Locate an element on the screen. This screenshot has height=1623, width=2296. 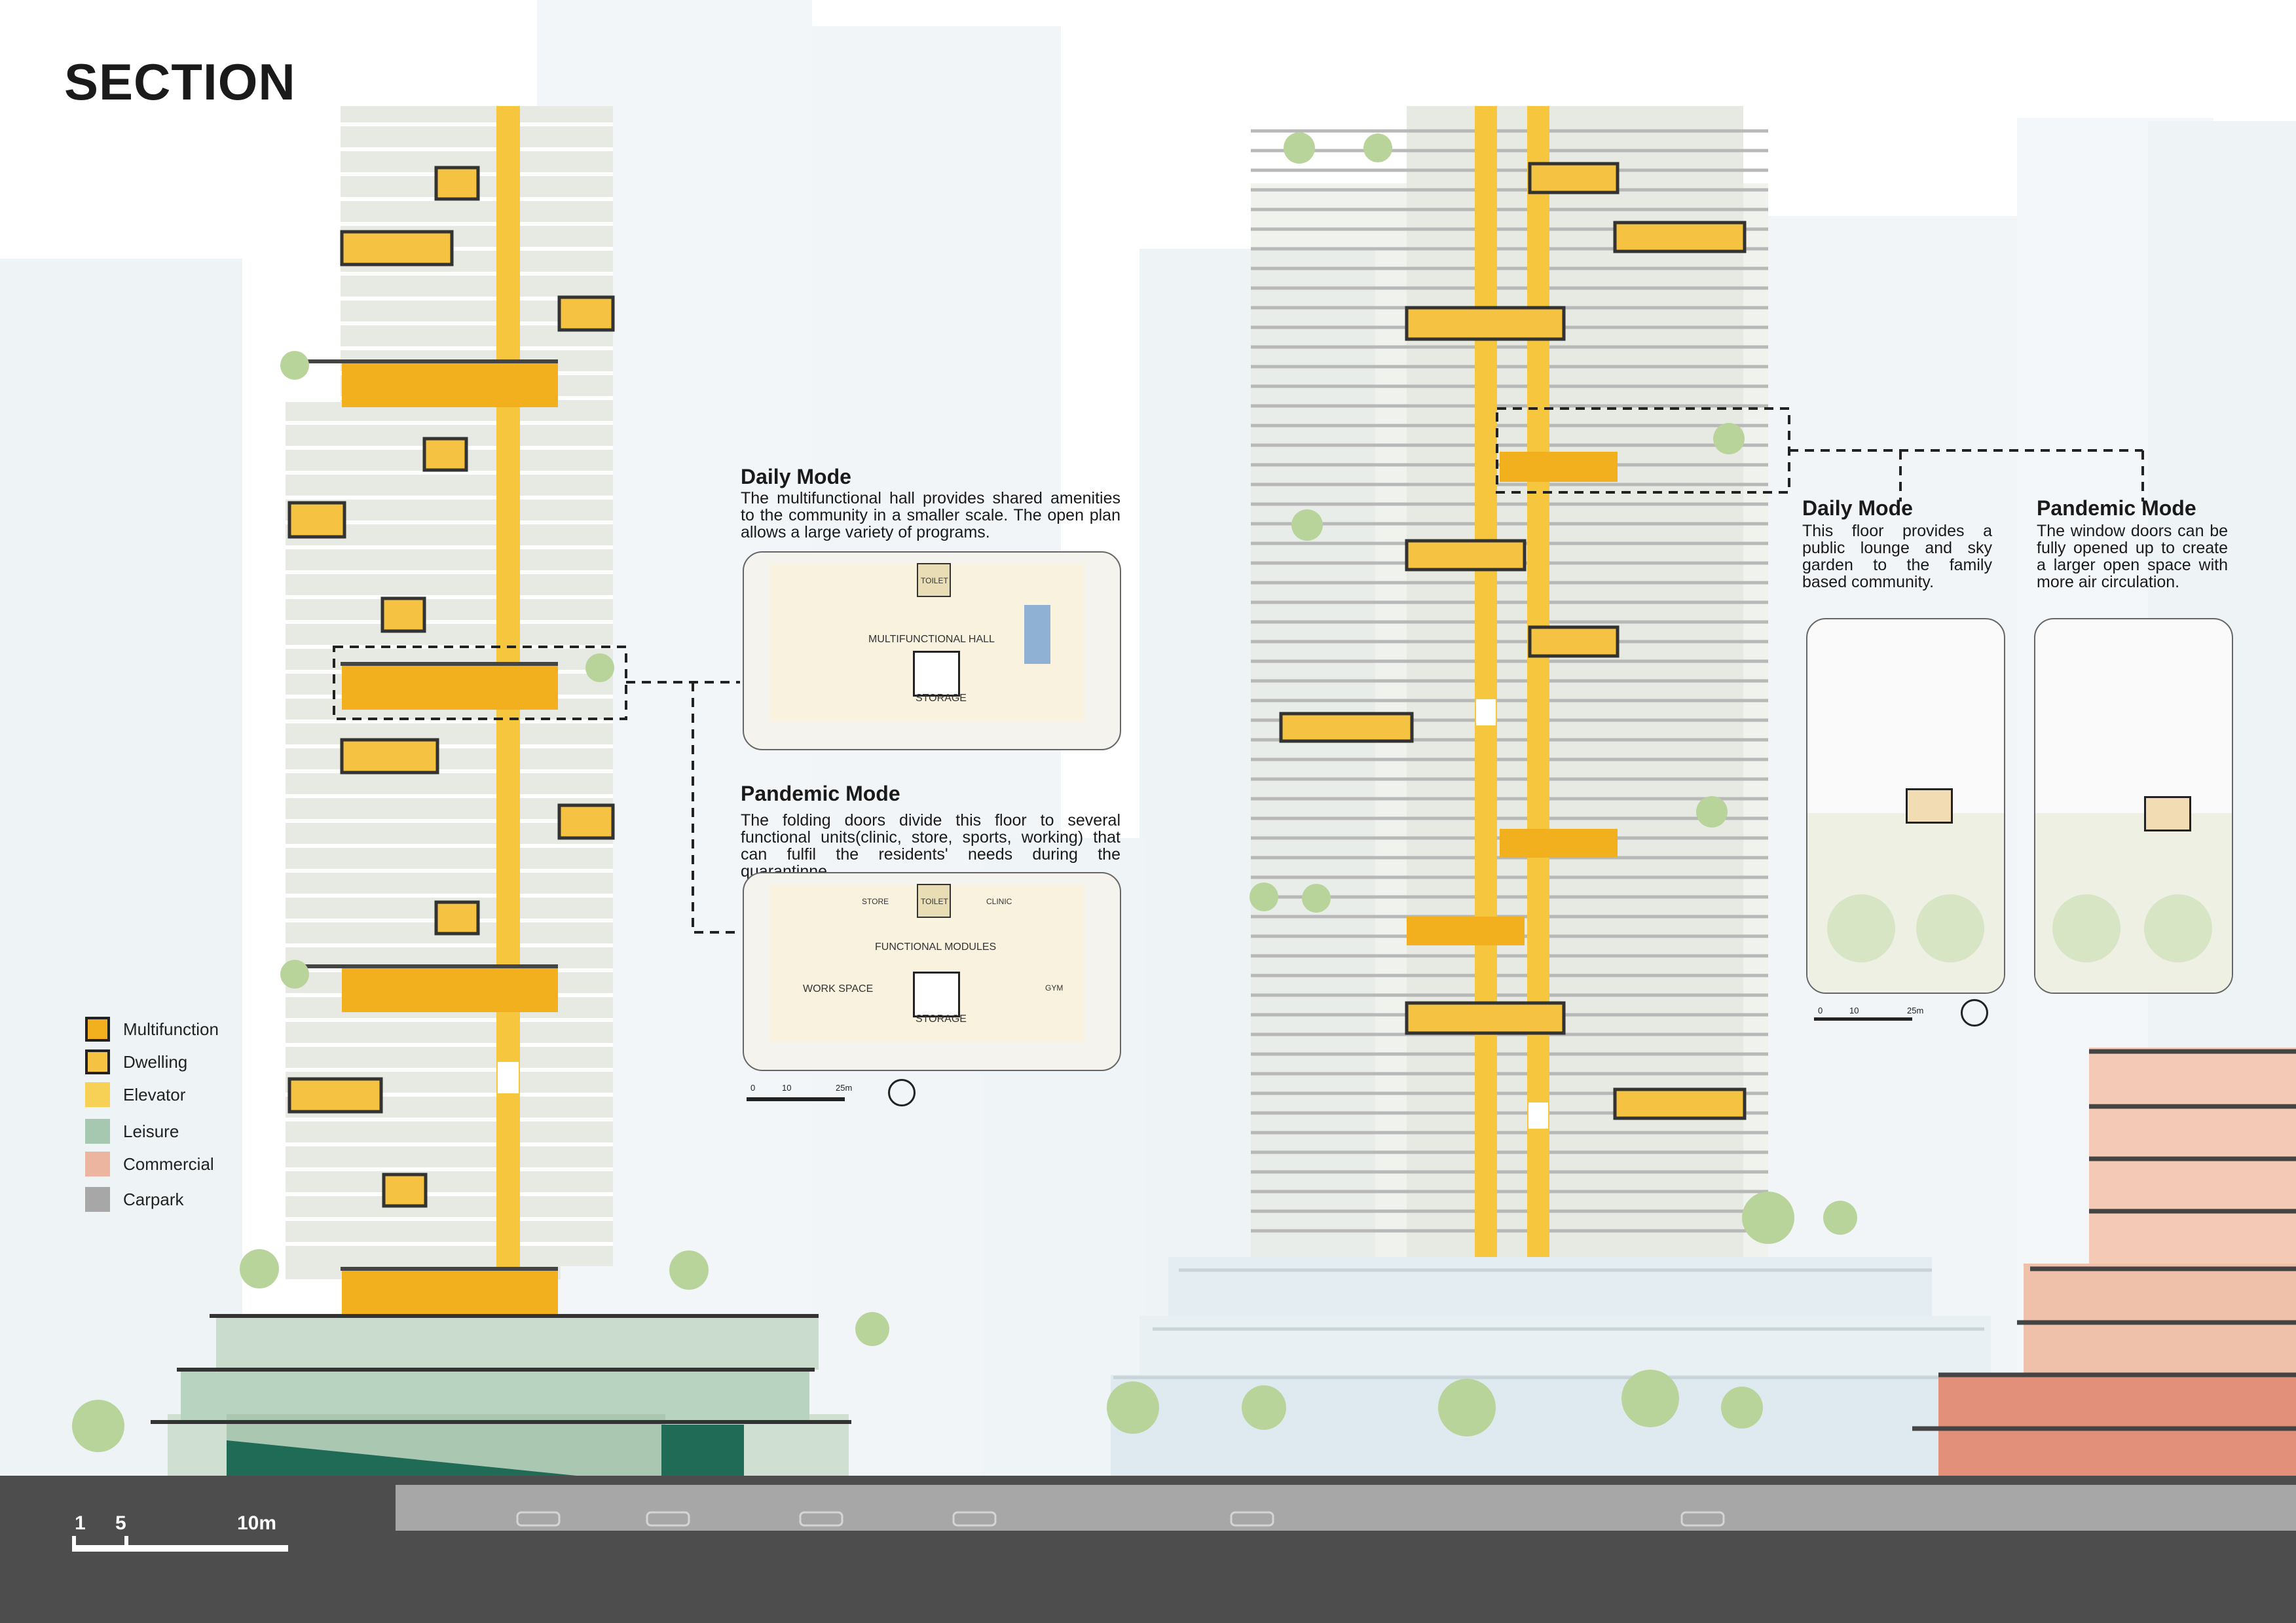
legend-label: Carpark is located at coordinates (154, 1199).